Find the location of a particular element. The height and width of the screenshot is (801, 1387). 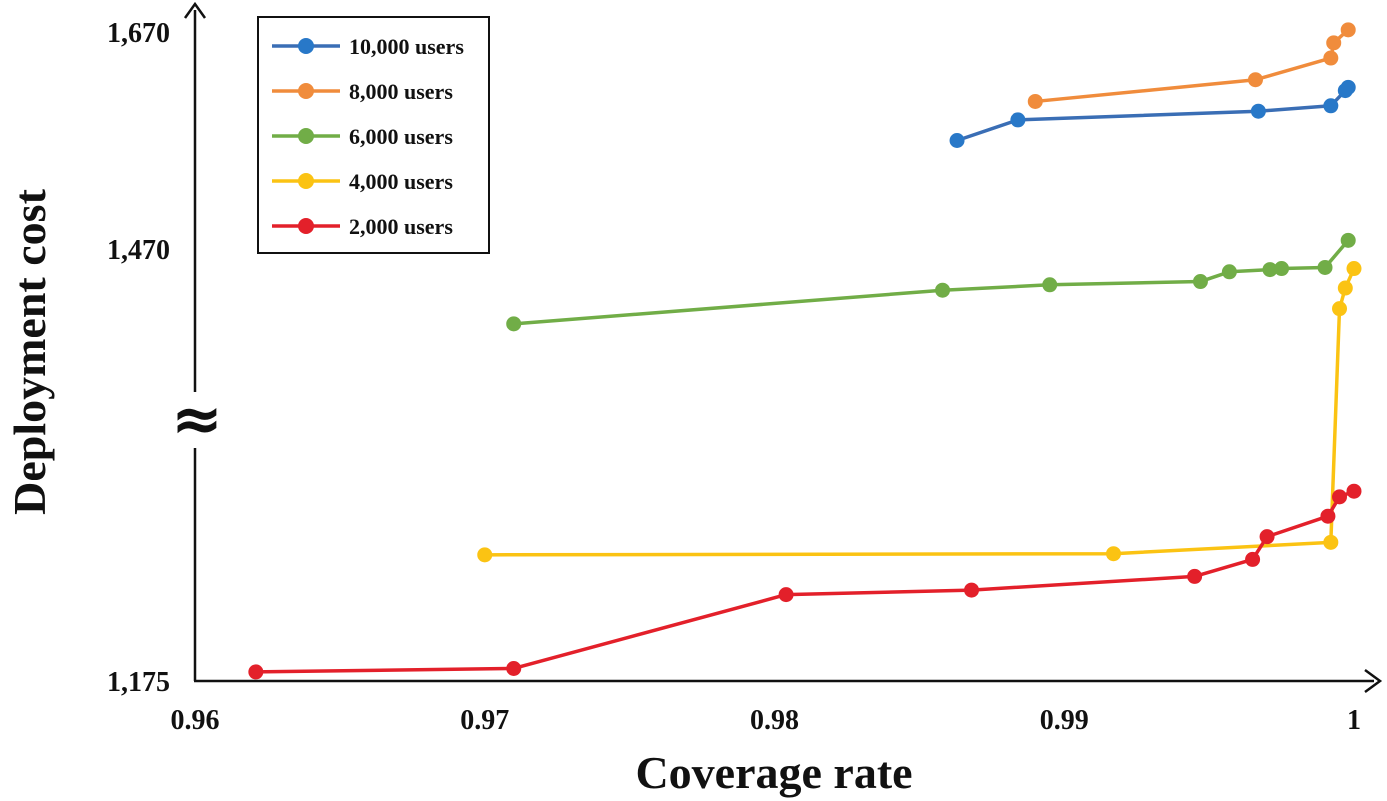

legend-label: 6,000 users is located at coordinates (401, 136).